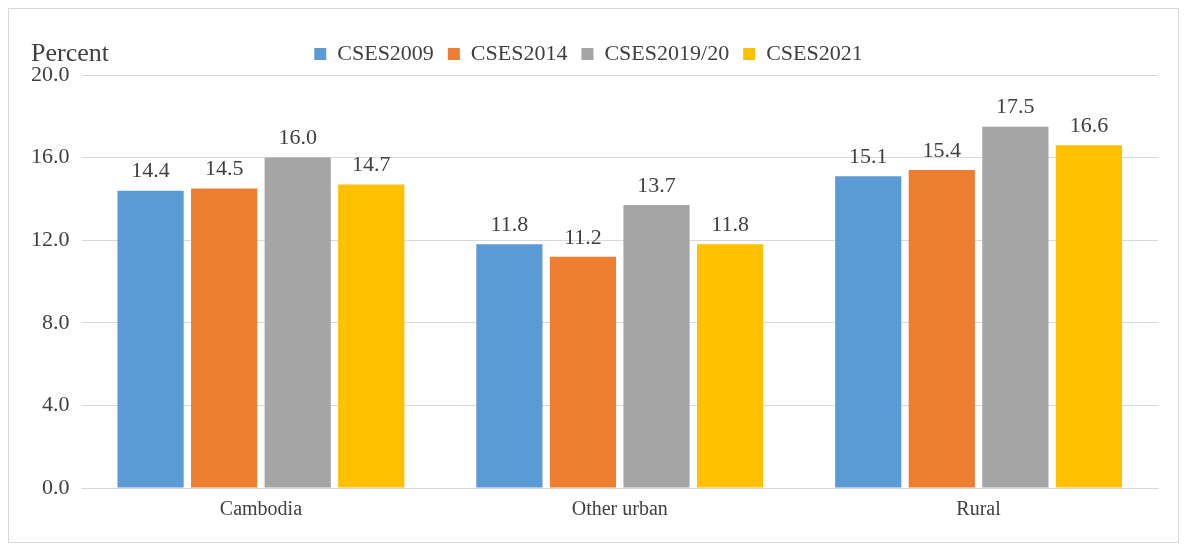 Image resolution: width=1189 pixels, height=553 pixels. I want to click on data-label: 11.2, so click(583, 236).